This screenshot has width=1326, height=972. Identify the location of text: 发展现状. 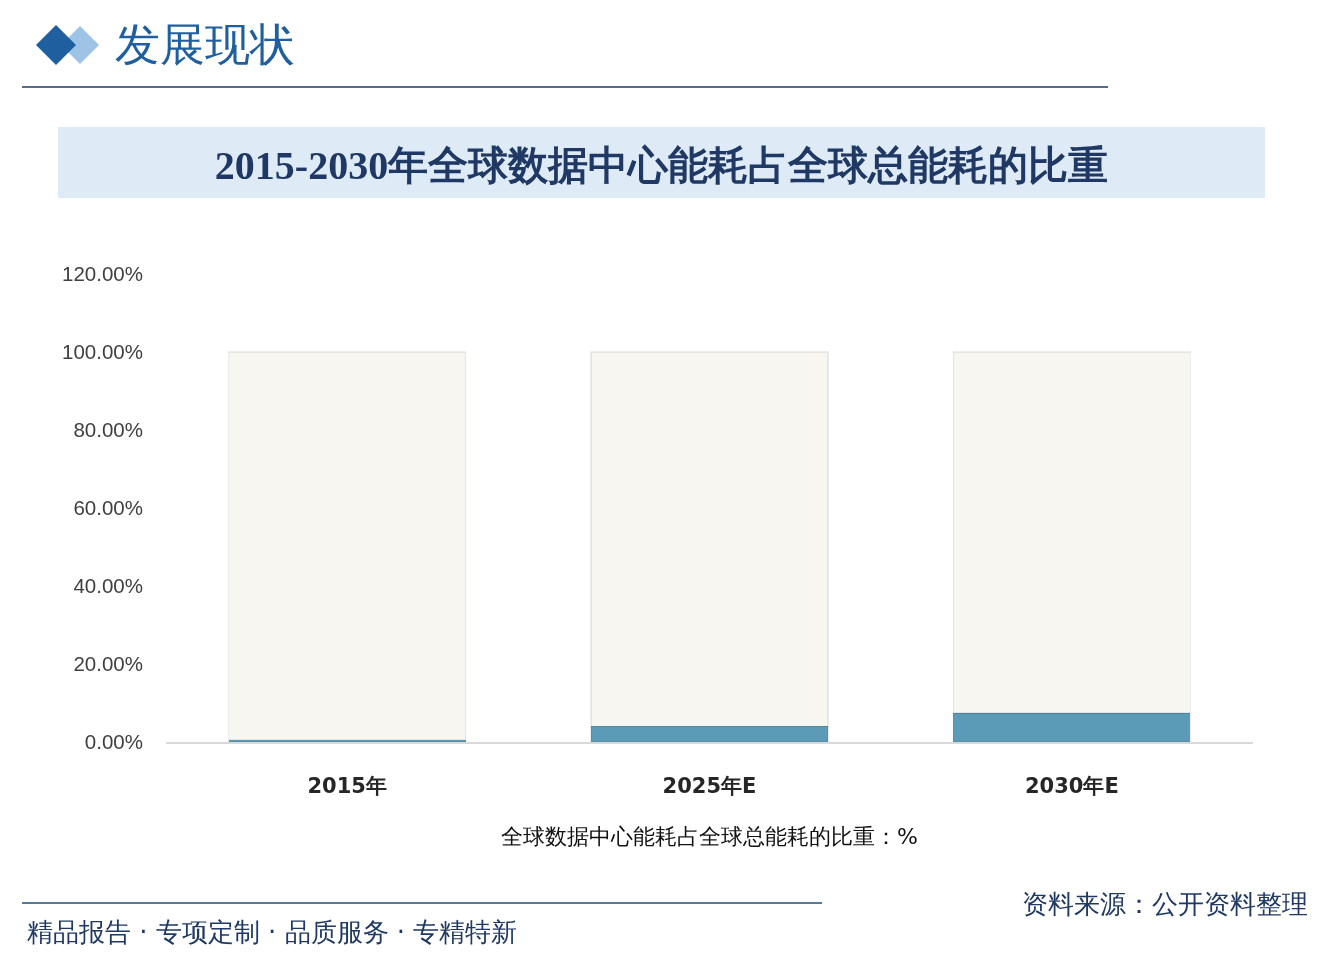
(205, 44).